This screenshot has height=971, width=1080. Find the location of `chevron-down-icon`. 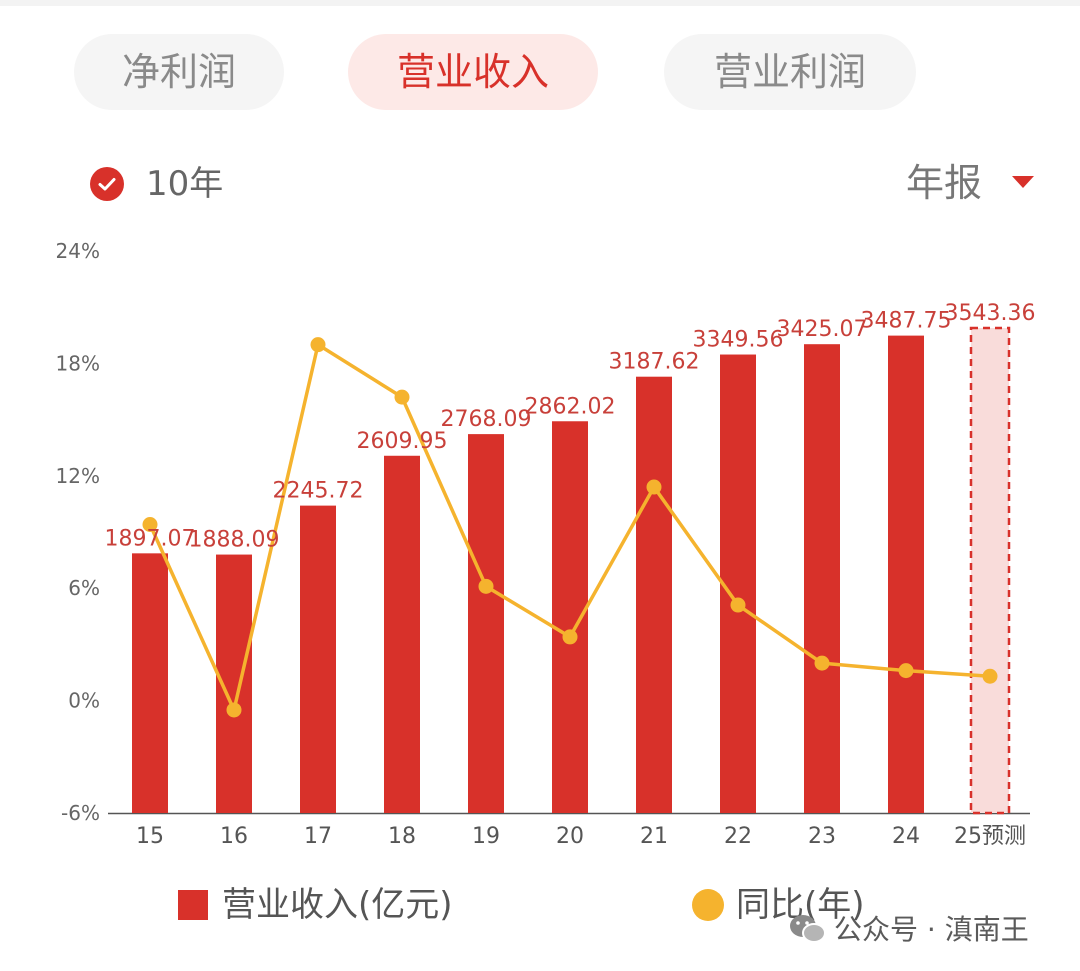

chevron-down-icon is located at coordinates (1023, 182).